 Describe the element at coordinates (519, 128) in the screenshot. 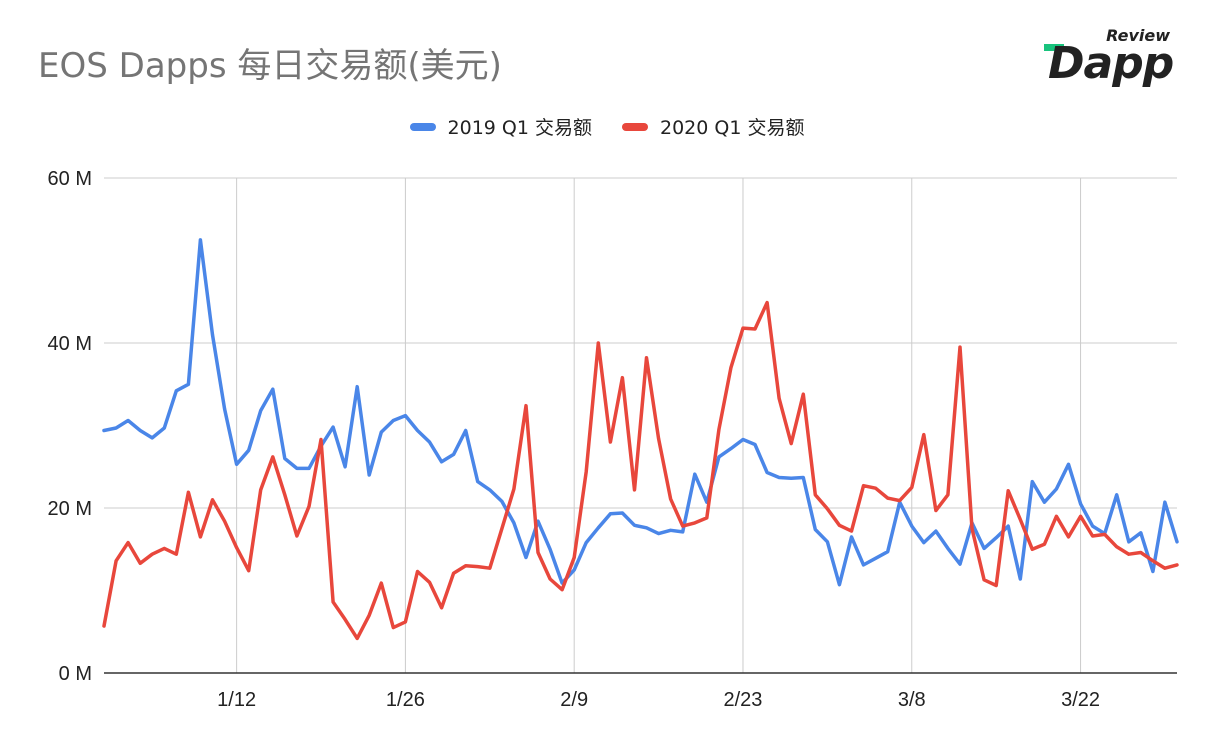

I see `legend-label-2019: 2019 Q1 交易额` at that location.